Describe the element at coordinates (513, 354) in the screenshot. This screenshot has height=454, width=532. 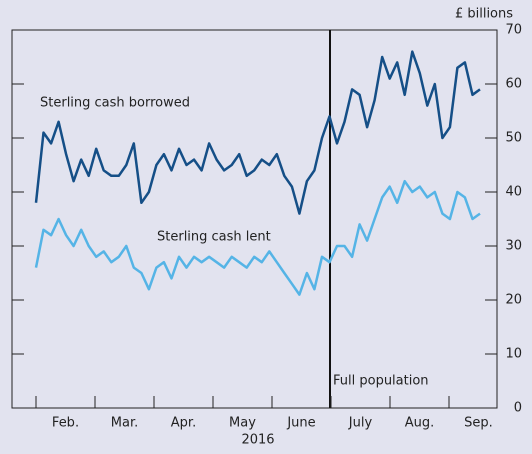
I see `y-tick-label: 10` at that location.